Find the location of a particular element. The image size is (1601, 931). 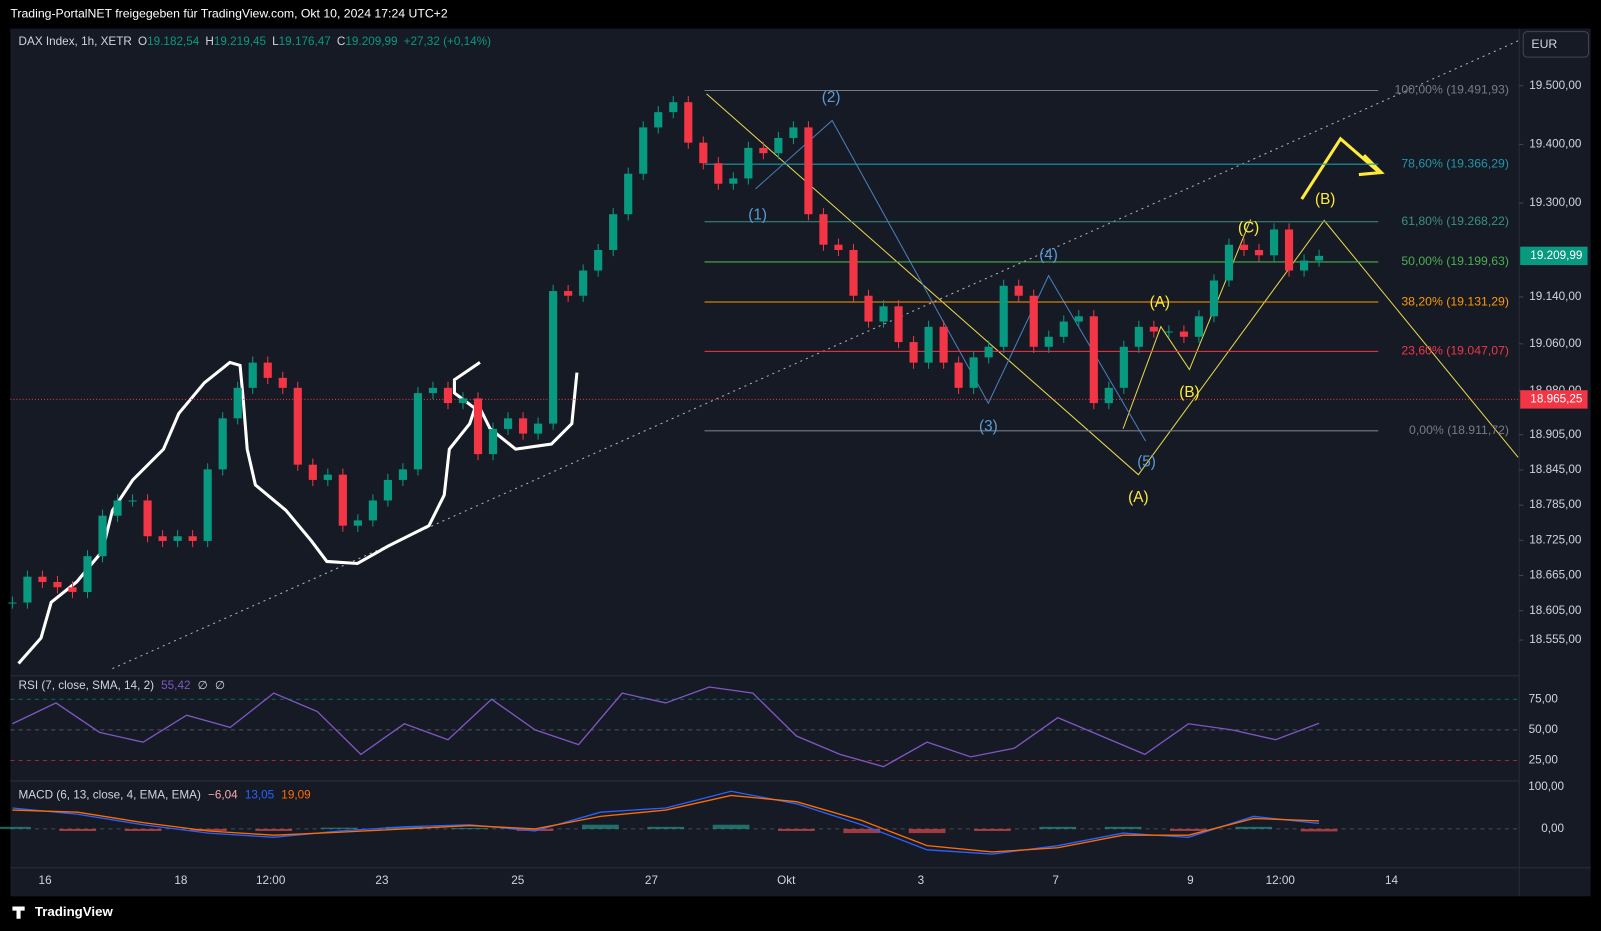

legend-text: 19.182,54 is located at coordinates (173, 41).